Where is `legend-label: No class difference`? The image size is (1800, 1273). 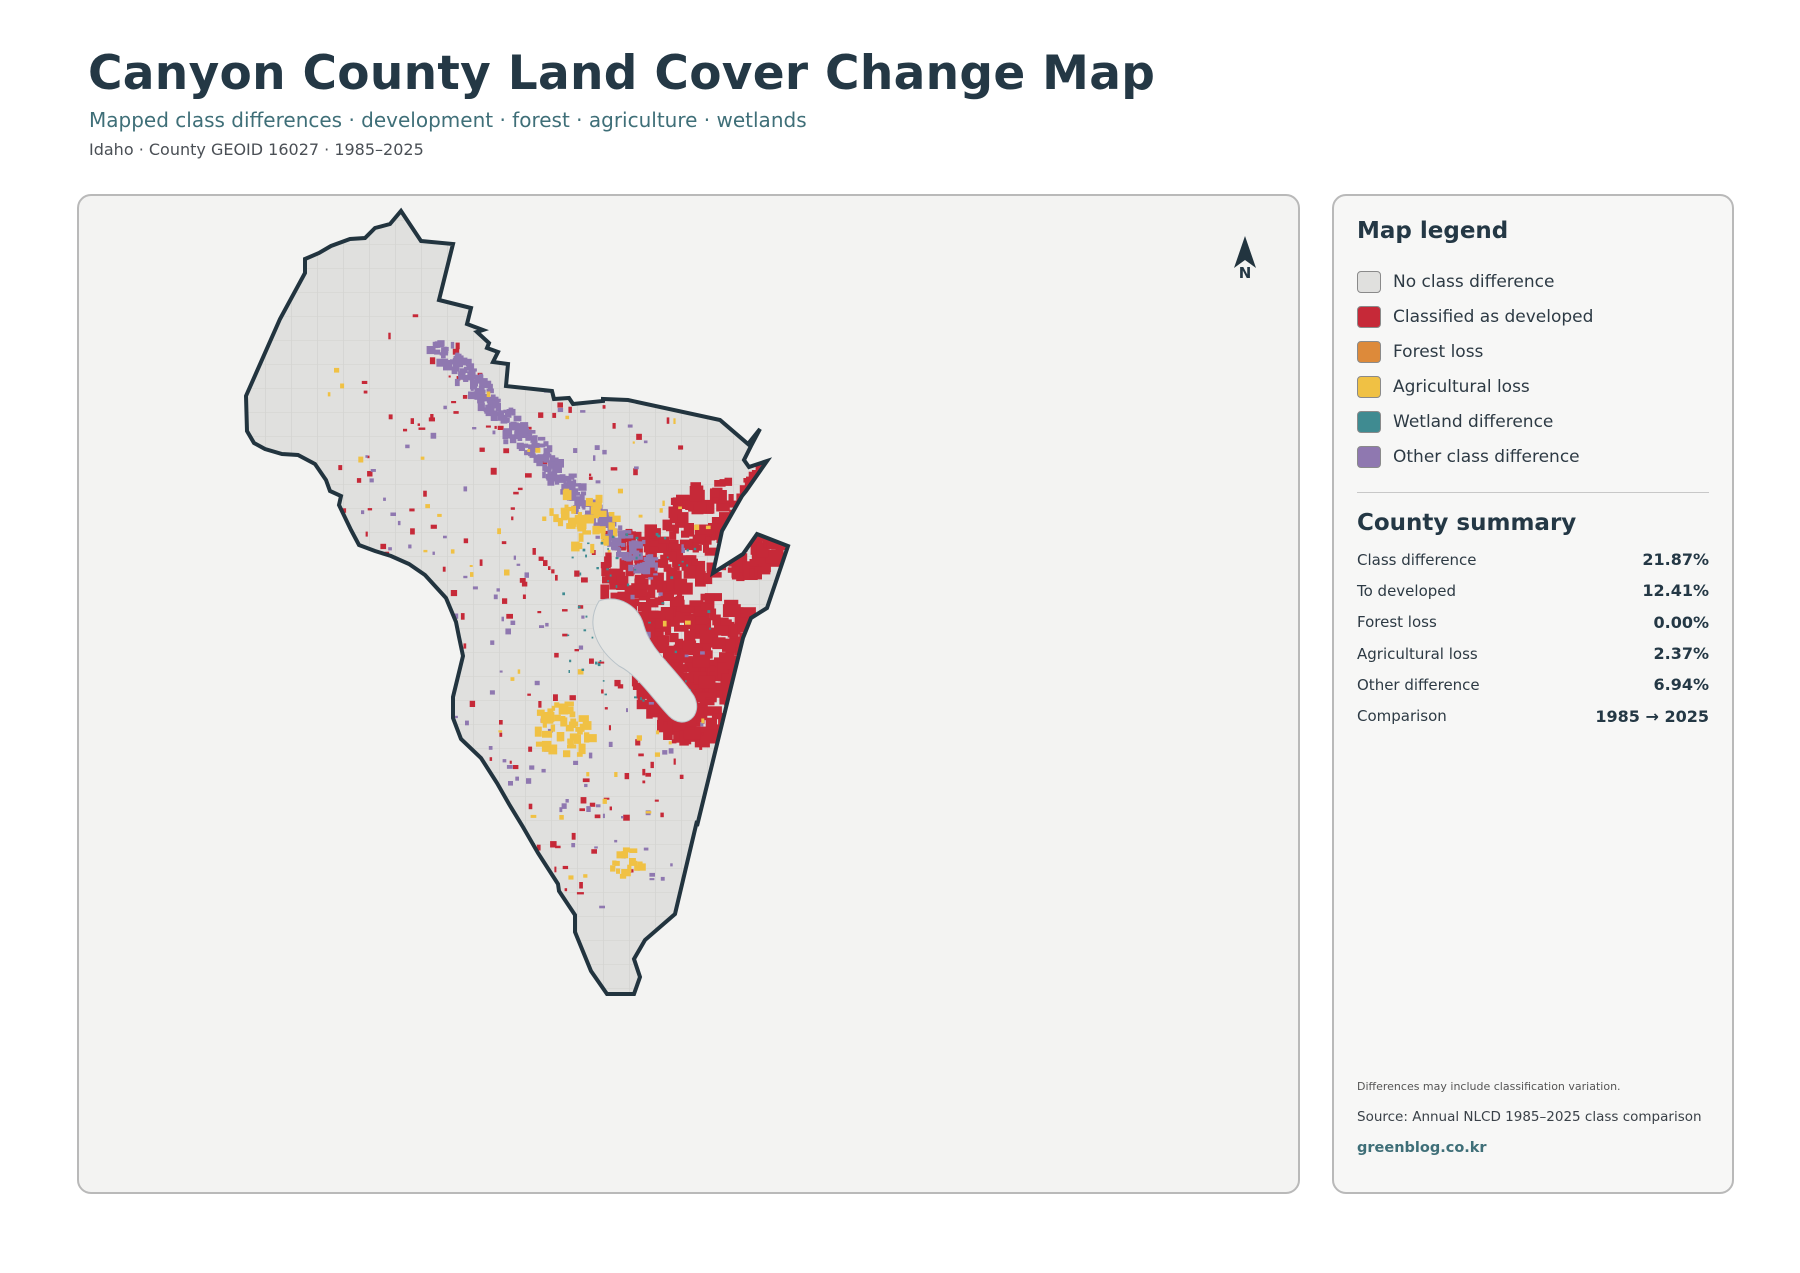 legend-label: No class difference is located at coordinates (1474, 281).